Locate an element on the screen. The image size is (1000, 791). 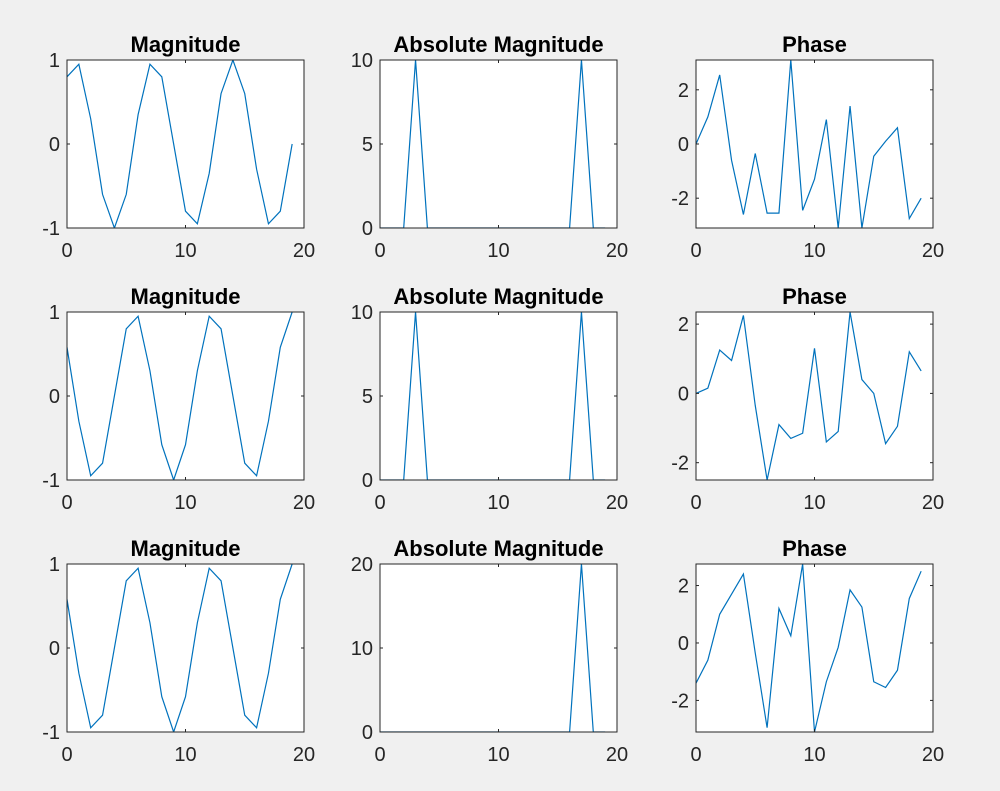
subplot-9: 0 10 20 -2 0 2 Phase is located at coordinates (807, 651).